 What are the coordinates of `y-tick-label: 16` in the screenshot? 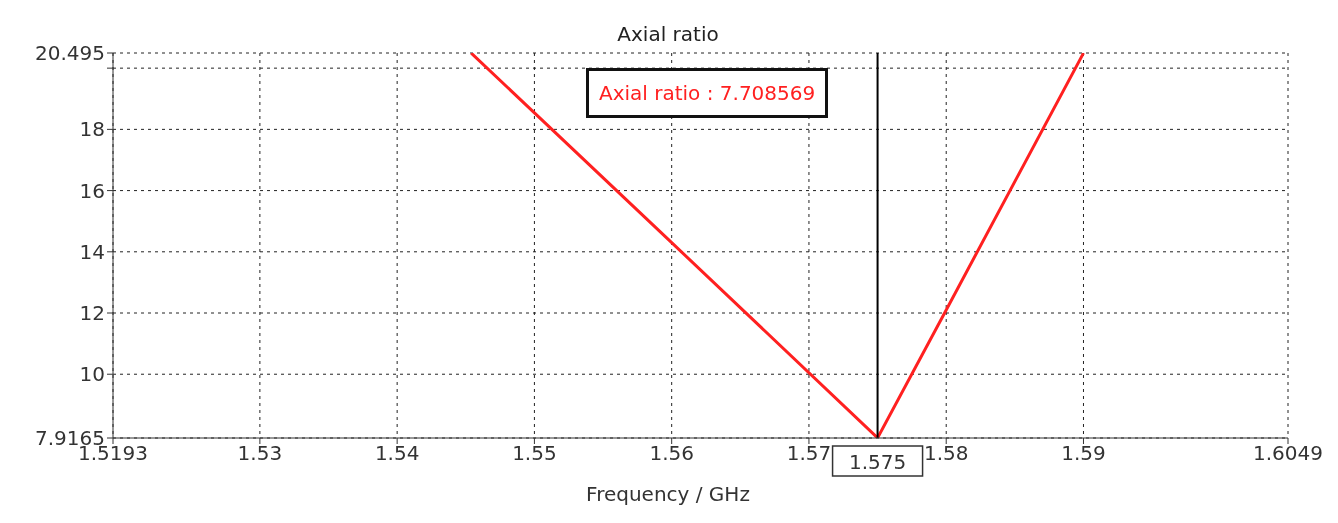 It's located at (92, 190).